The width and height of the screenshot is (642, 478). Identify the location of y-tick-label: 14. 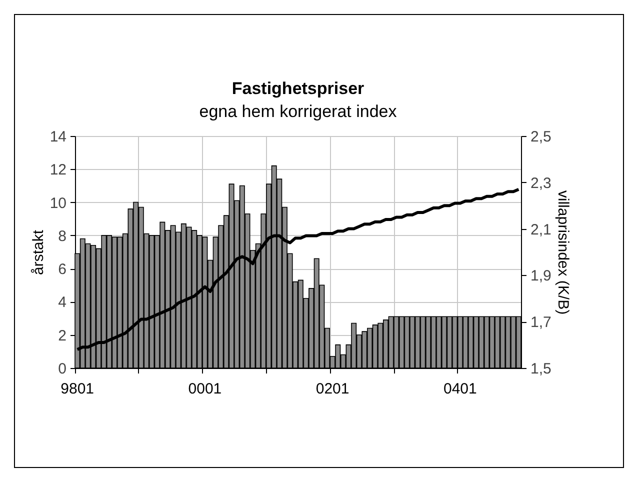
(58, 137).